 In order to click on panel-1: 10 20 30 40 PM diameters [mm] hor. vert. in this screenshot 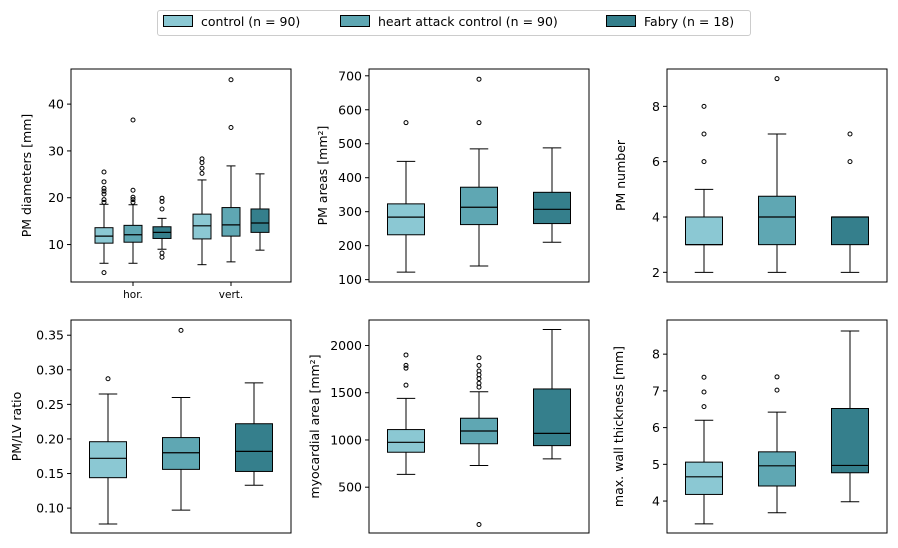, I will do `click(155, 184)`.